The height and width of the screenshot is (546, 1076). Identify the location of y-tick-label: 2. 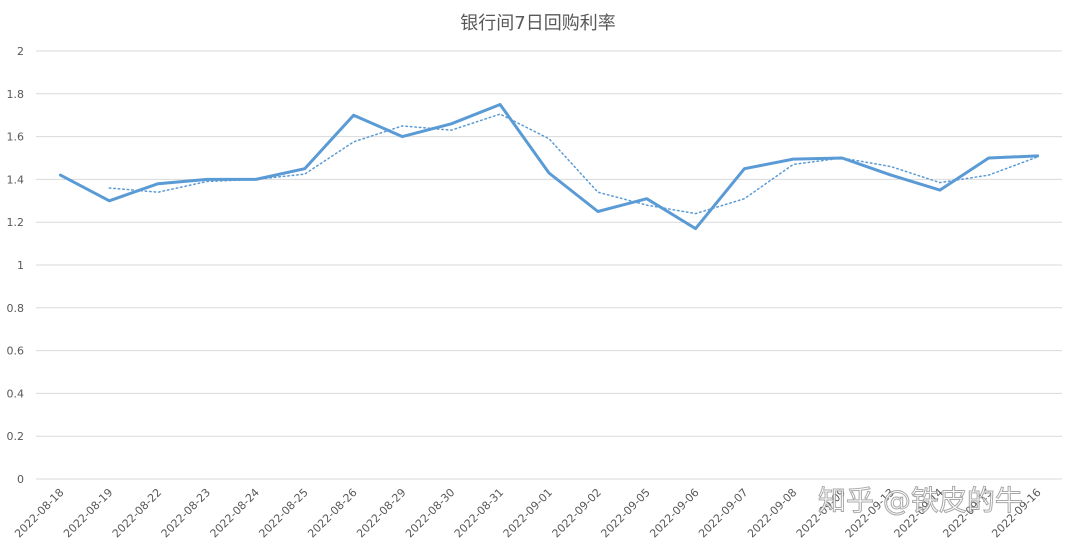
(20, 51).